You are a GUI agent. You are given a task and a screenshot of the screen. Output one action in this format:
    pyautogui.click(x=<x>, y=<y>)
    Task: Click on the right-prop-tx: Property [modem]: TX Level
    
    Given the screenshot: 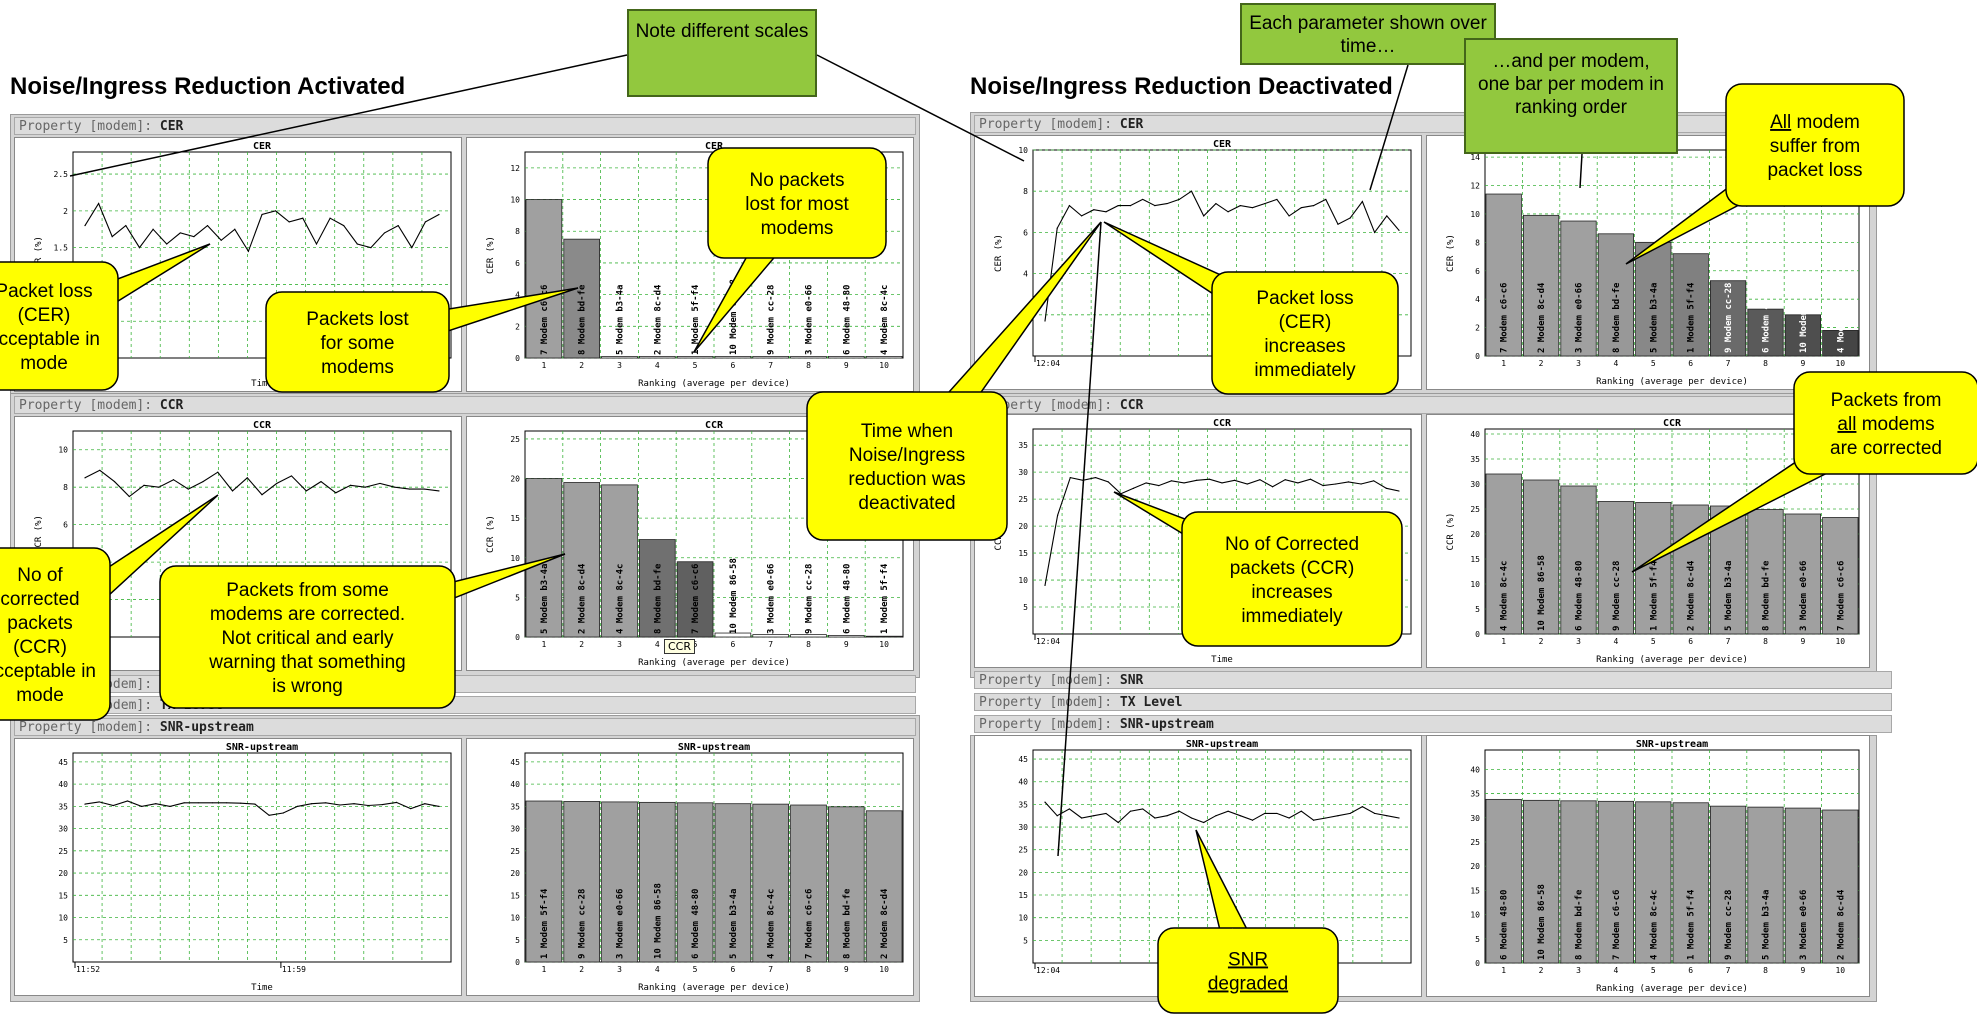 What is the action you would take?
    pyautogui.click(x=1433, y=702)
    